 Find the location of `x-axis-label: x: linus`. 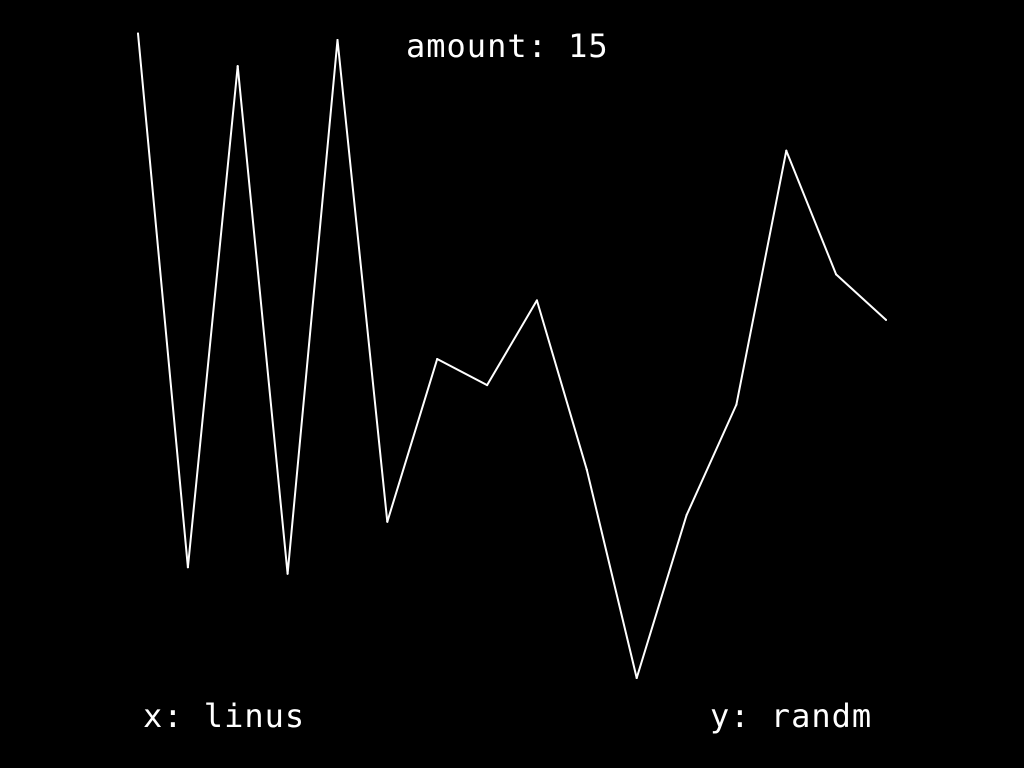

x-axis-label: x: linus is located at coordinates (224, 716).